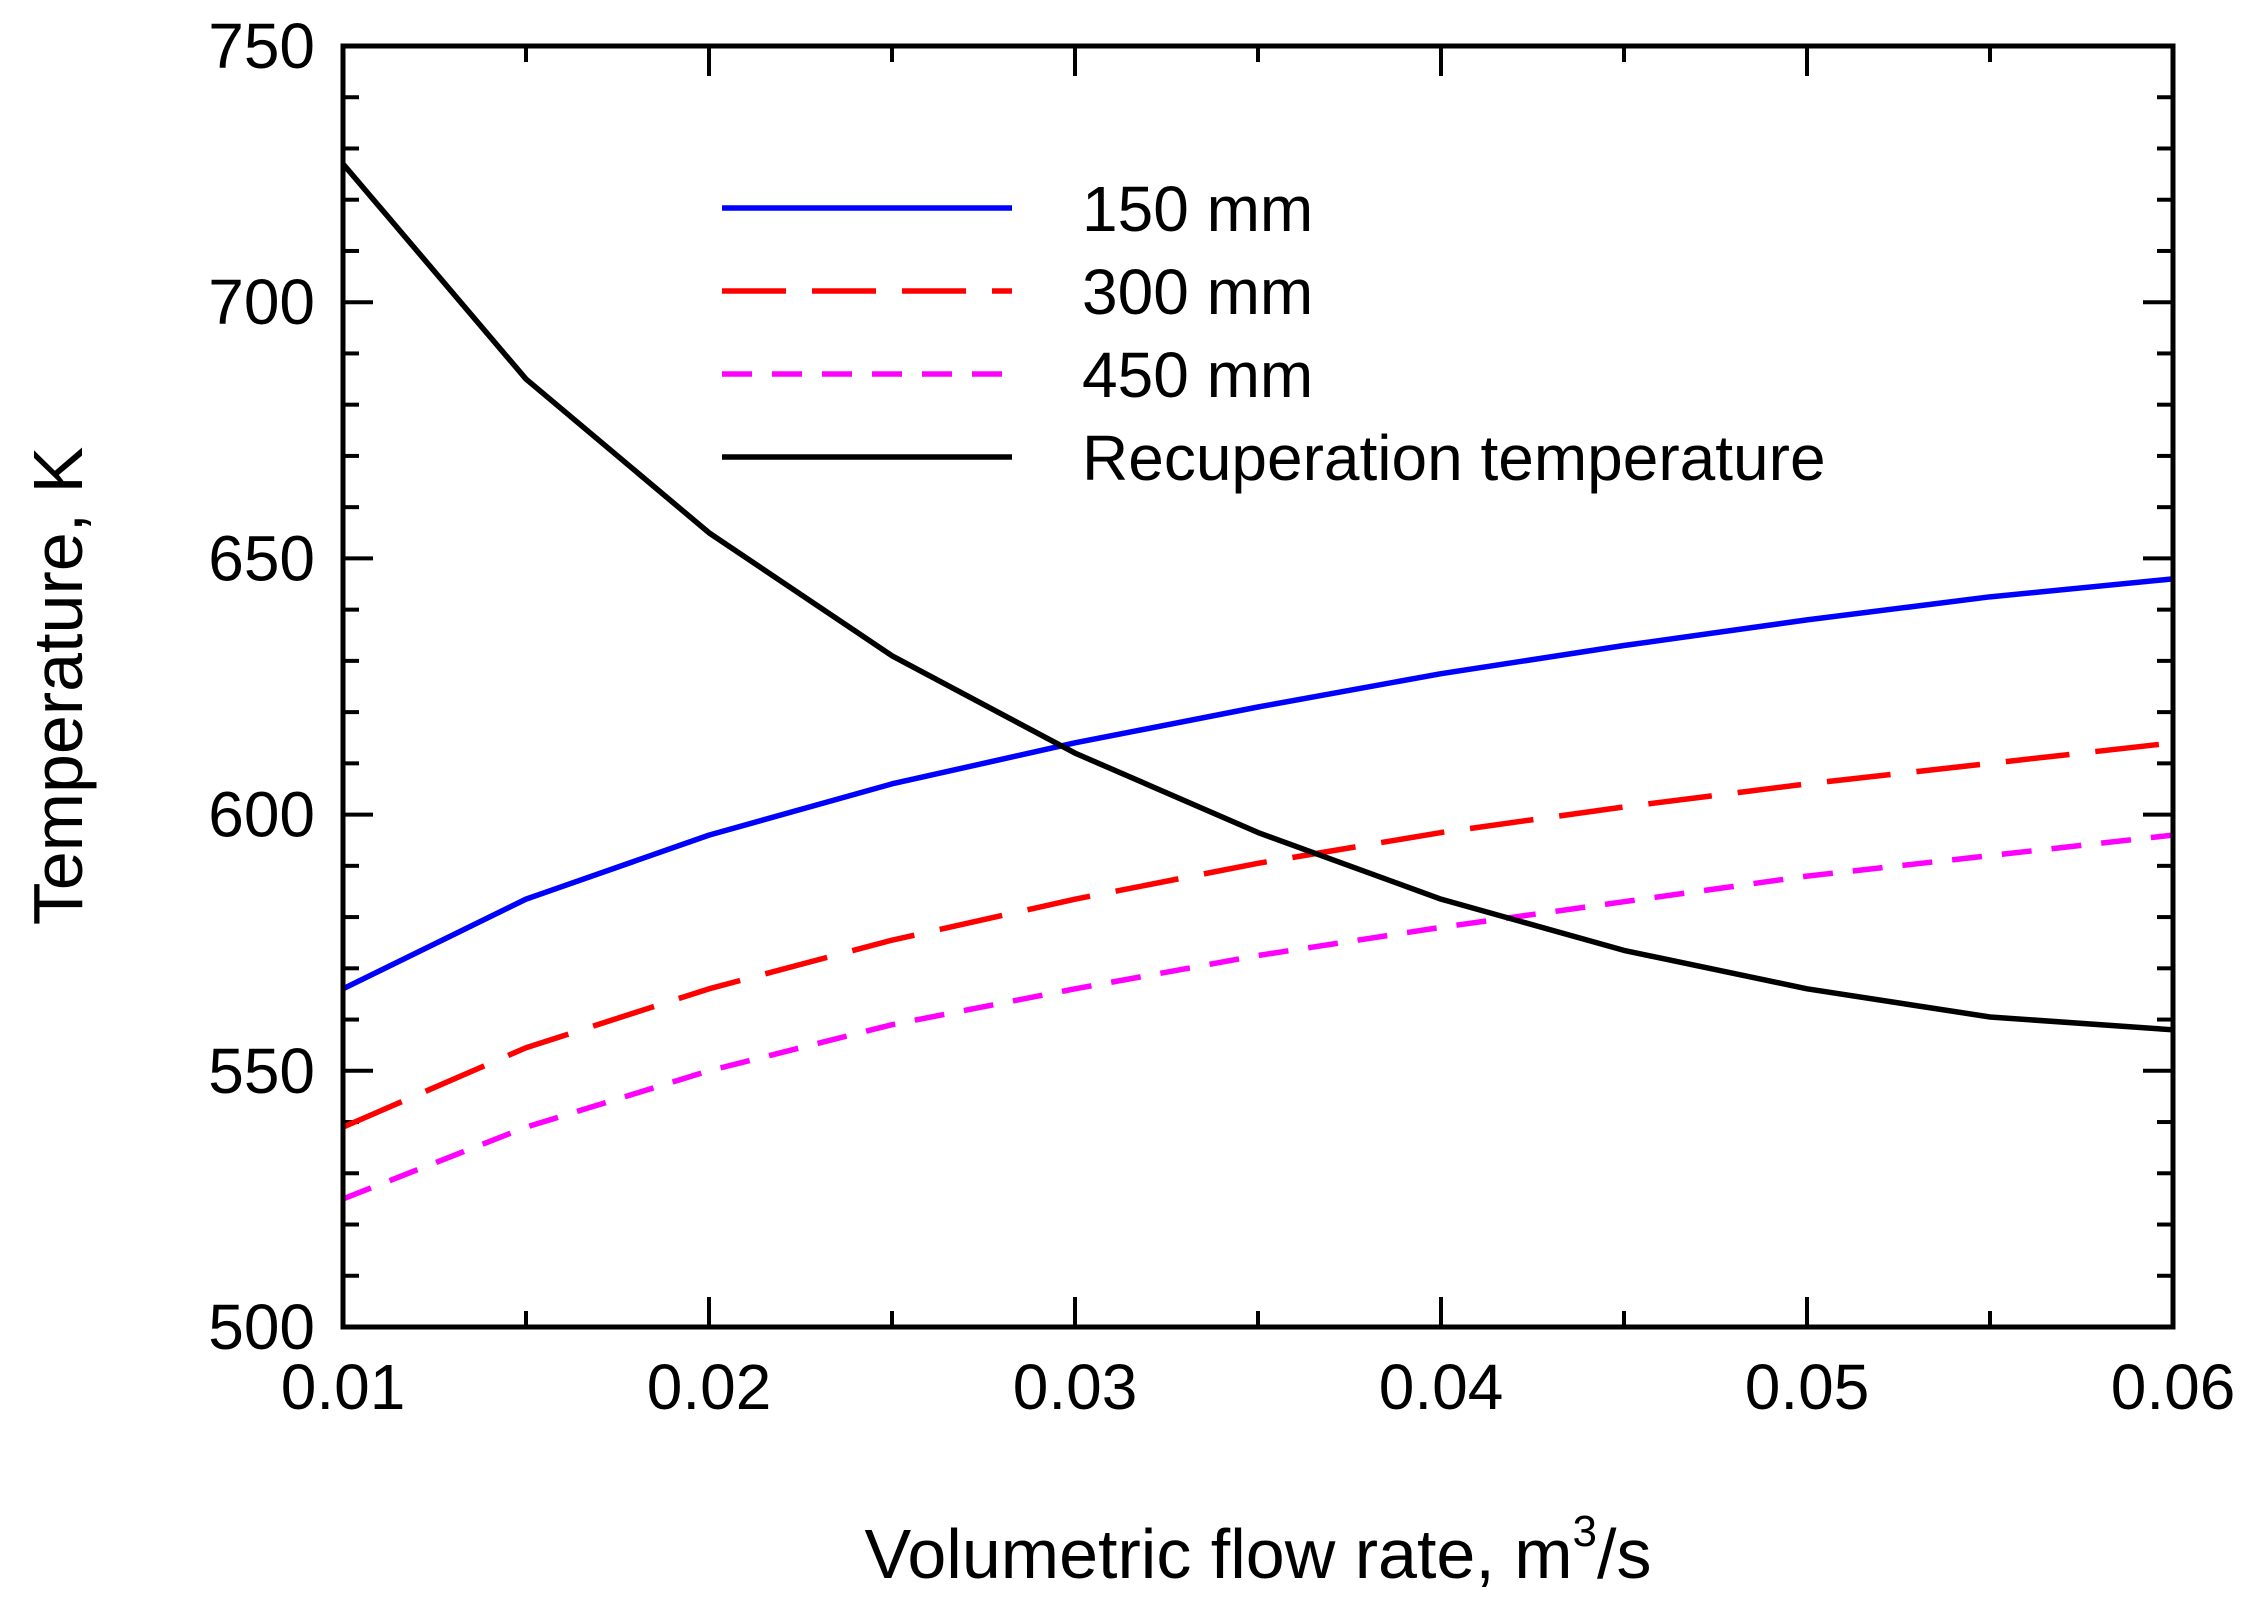 This screenshot has width=2258, height=1608. What do you see at coordinates (261, 558) in the screenshot?
I see `y-tick-label: 650` at bounding box center [261, 558].